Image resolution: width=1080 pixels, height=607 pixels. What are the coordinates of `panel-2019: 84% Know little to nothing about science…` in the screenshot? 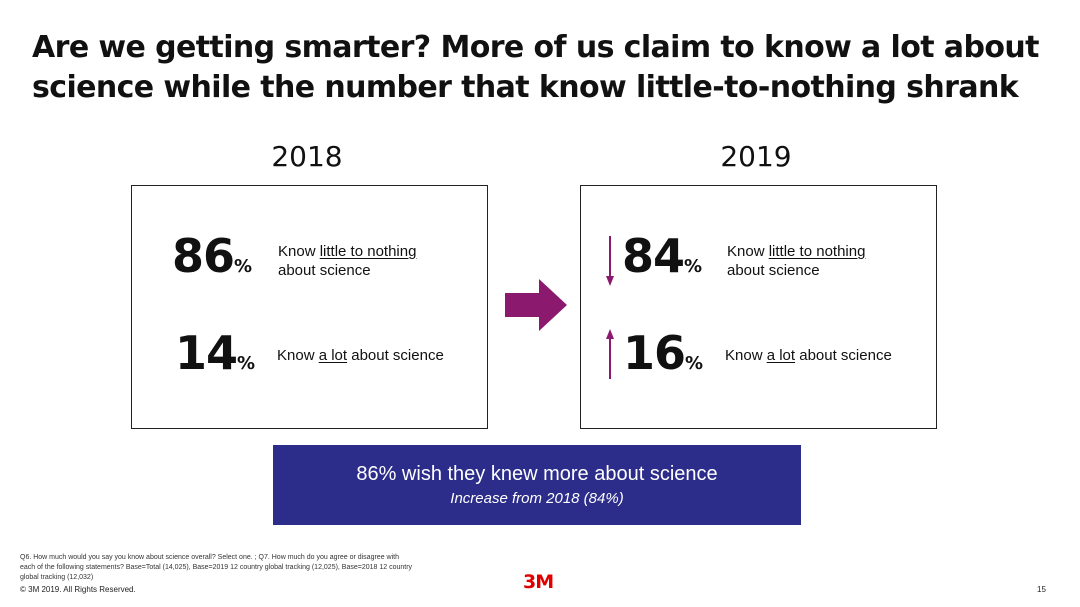 It's located at (758, 307).